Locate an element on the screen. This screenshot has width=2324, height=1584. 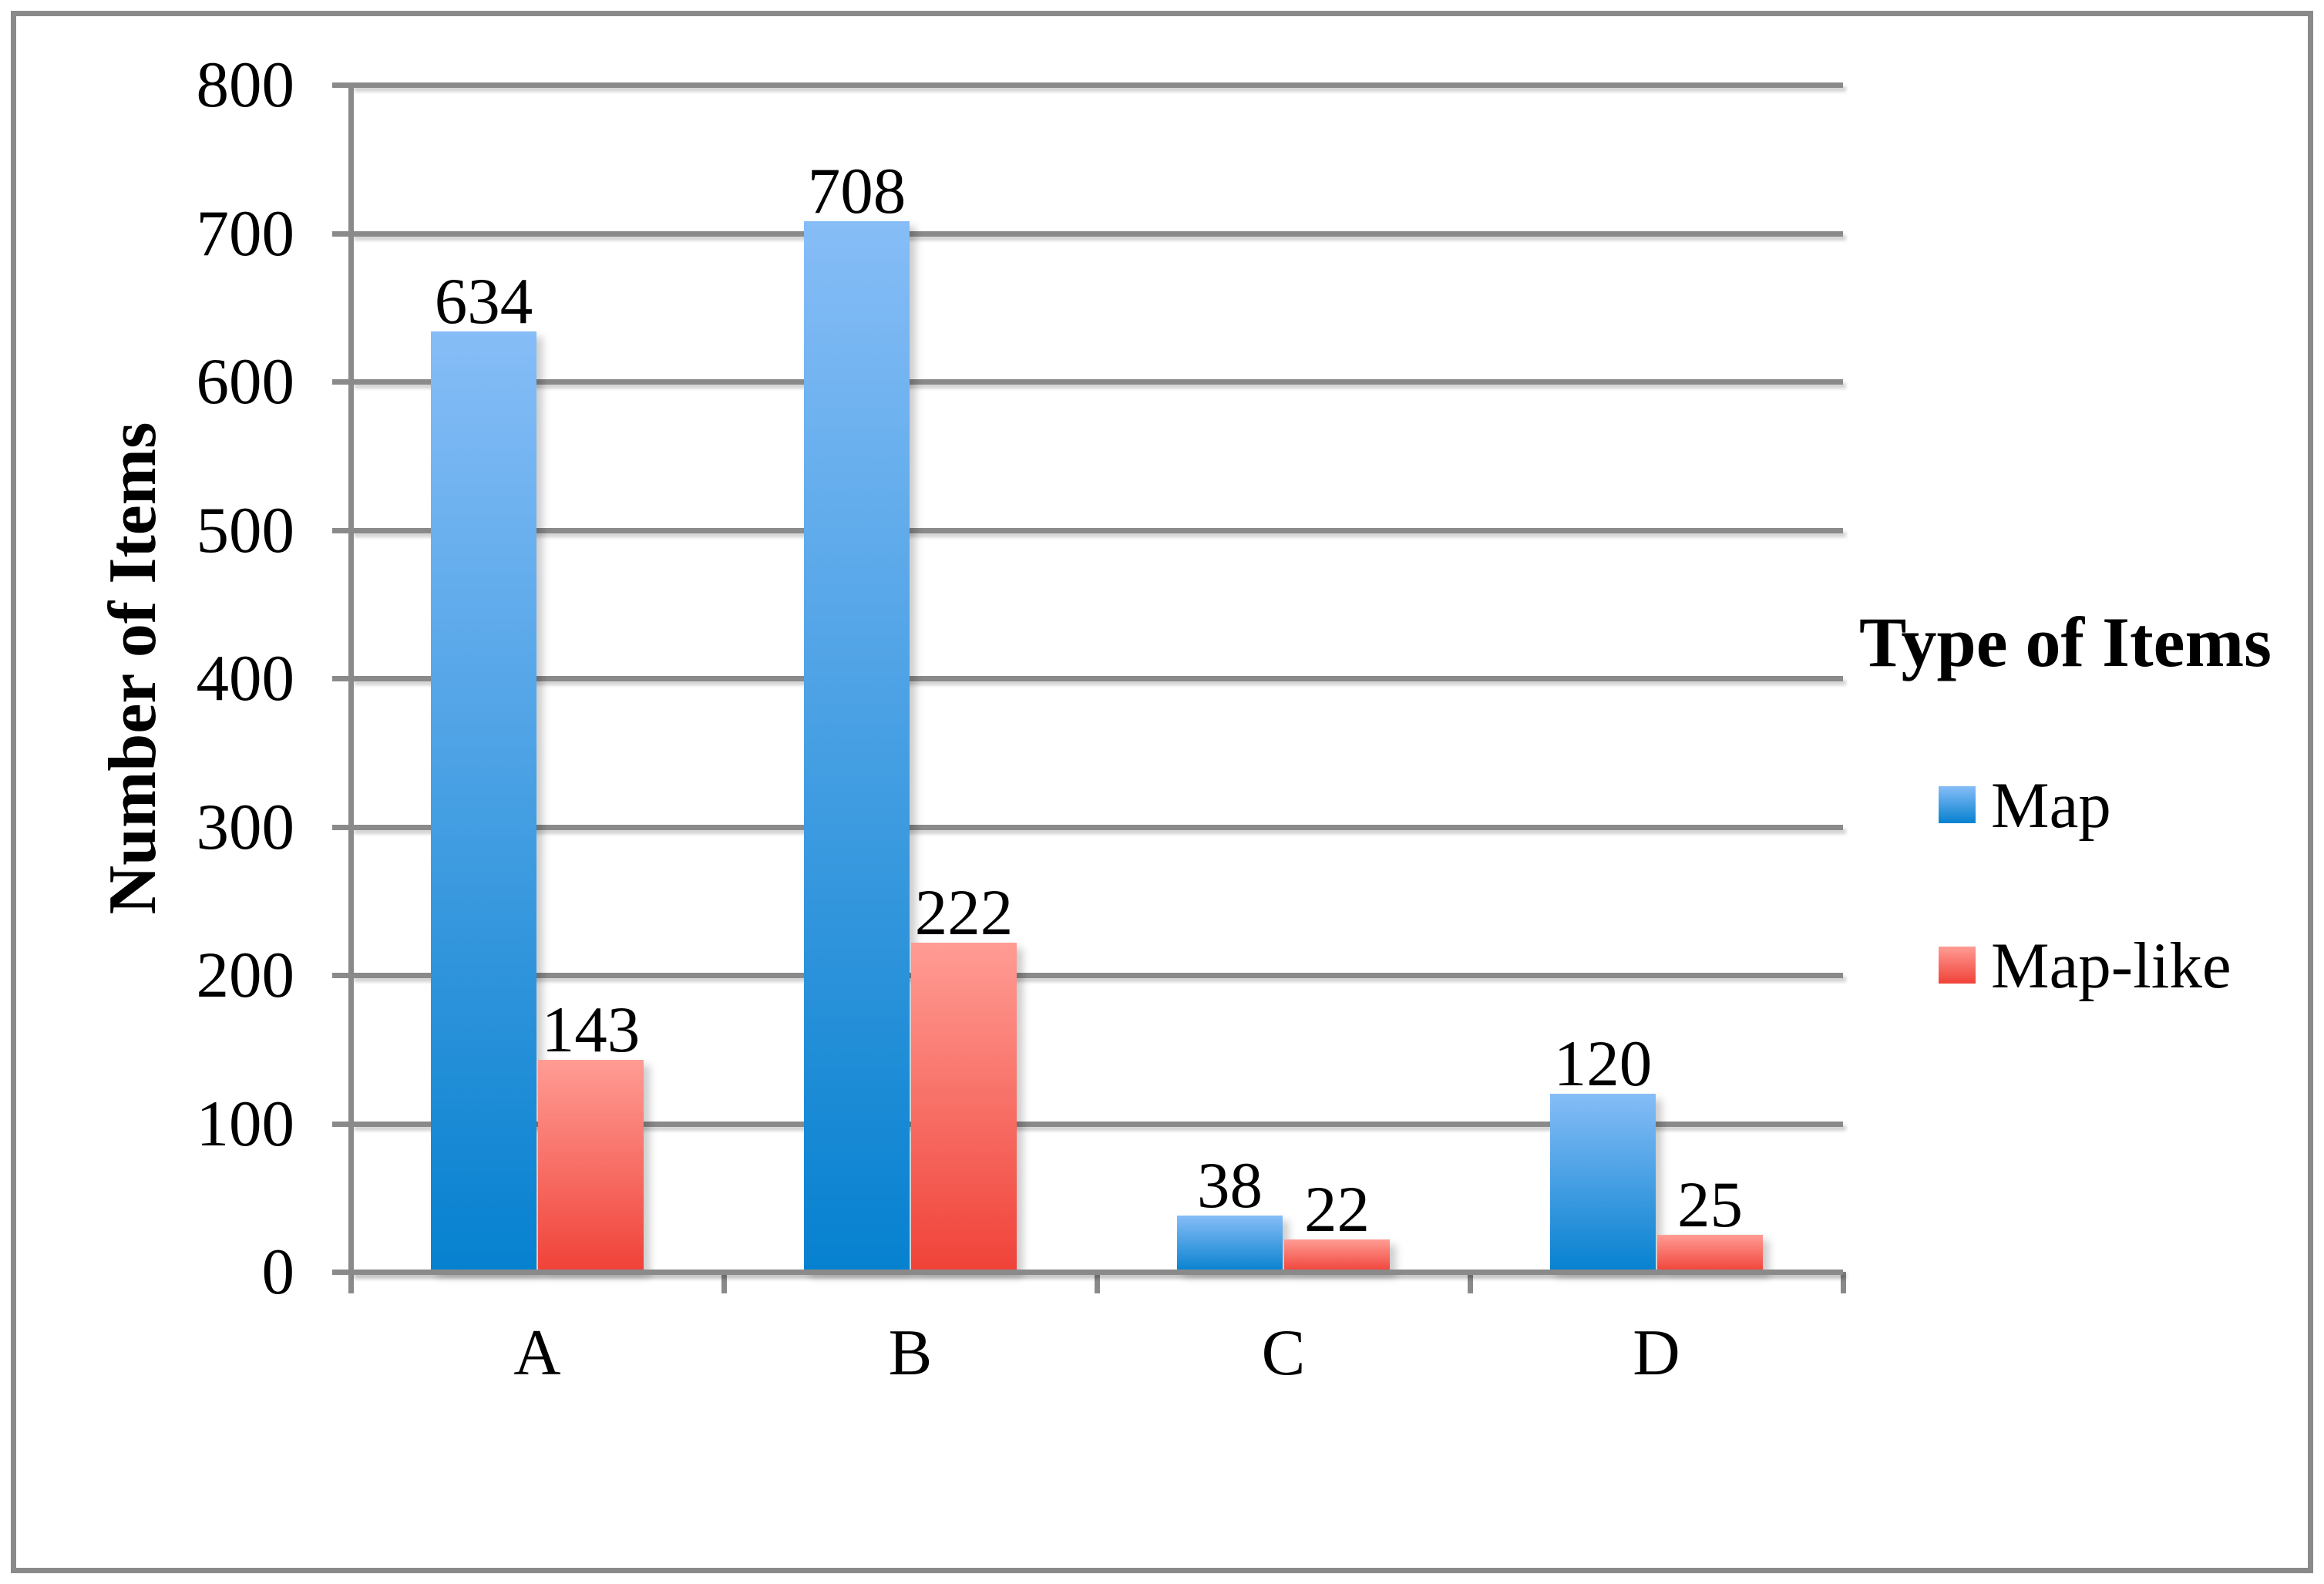
value-label: 143 is located at coordinates (591, 1030).